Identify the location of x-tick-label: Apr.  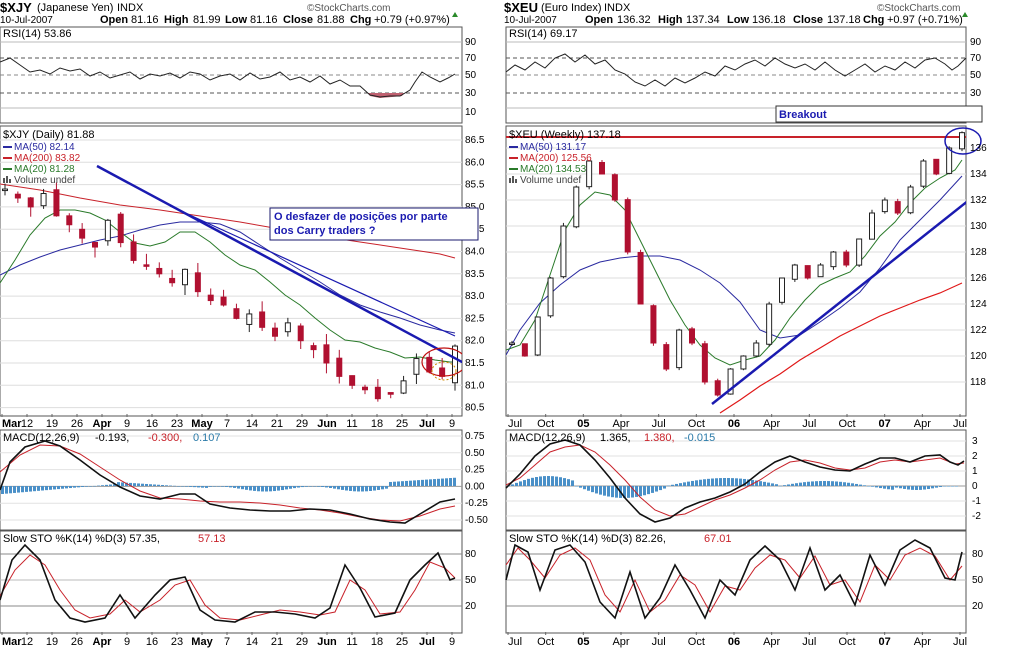
(103, 642).